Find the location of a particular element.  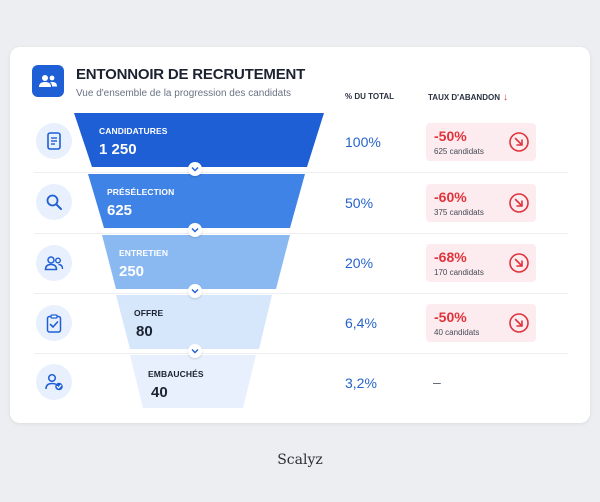

percent-total: 20% is located at coordinates (359, 263).